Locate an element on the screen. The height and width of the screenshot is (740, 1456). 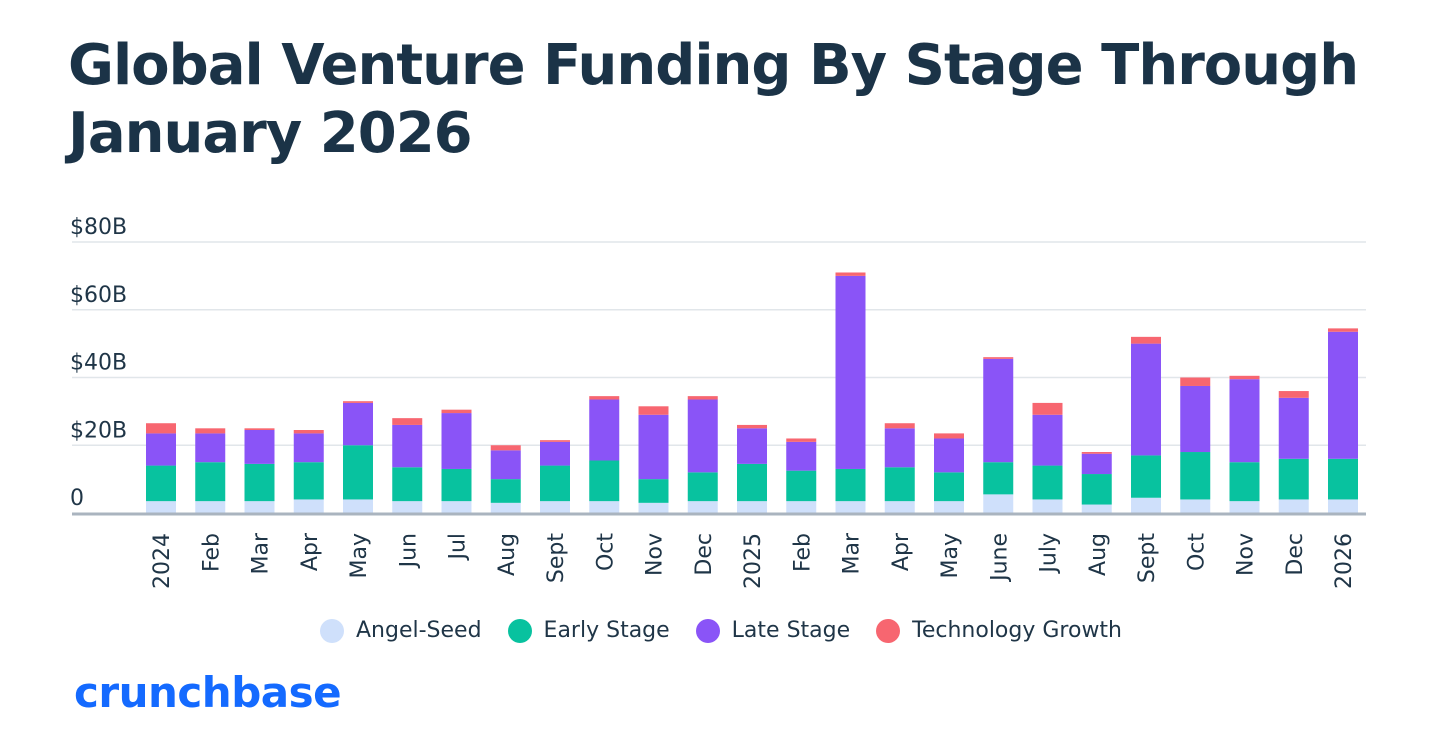
x-tick-label-9: Oct is located at coordinates (605, 552).